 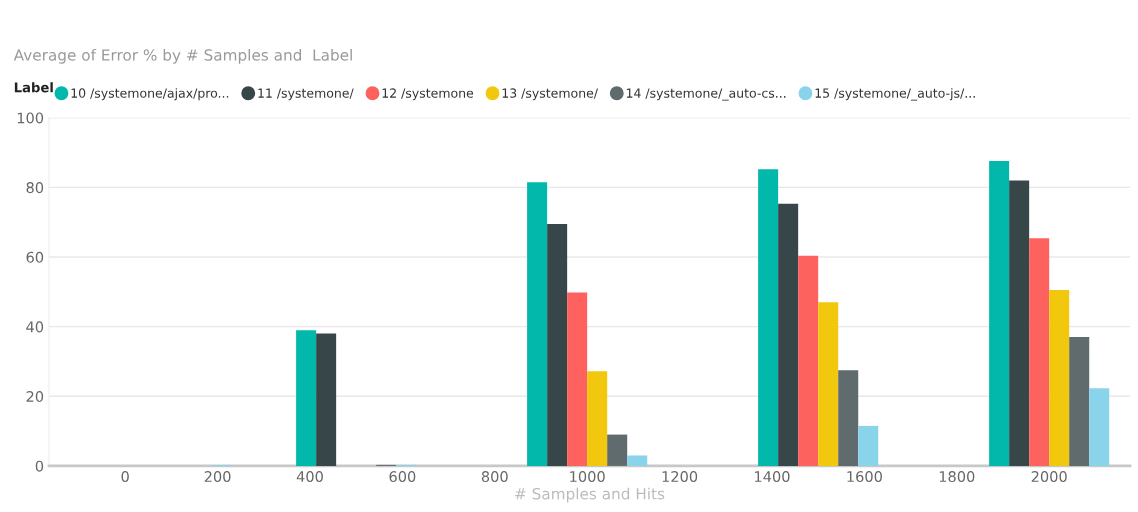 What do you see at coordinates (1049, 477) in the screenshot?
I see `x-tick-label: 2000` at bounding box center [1049, 477].